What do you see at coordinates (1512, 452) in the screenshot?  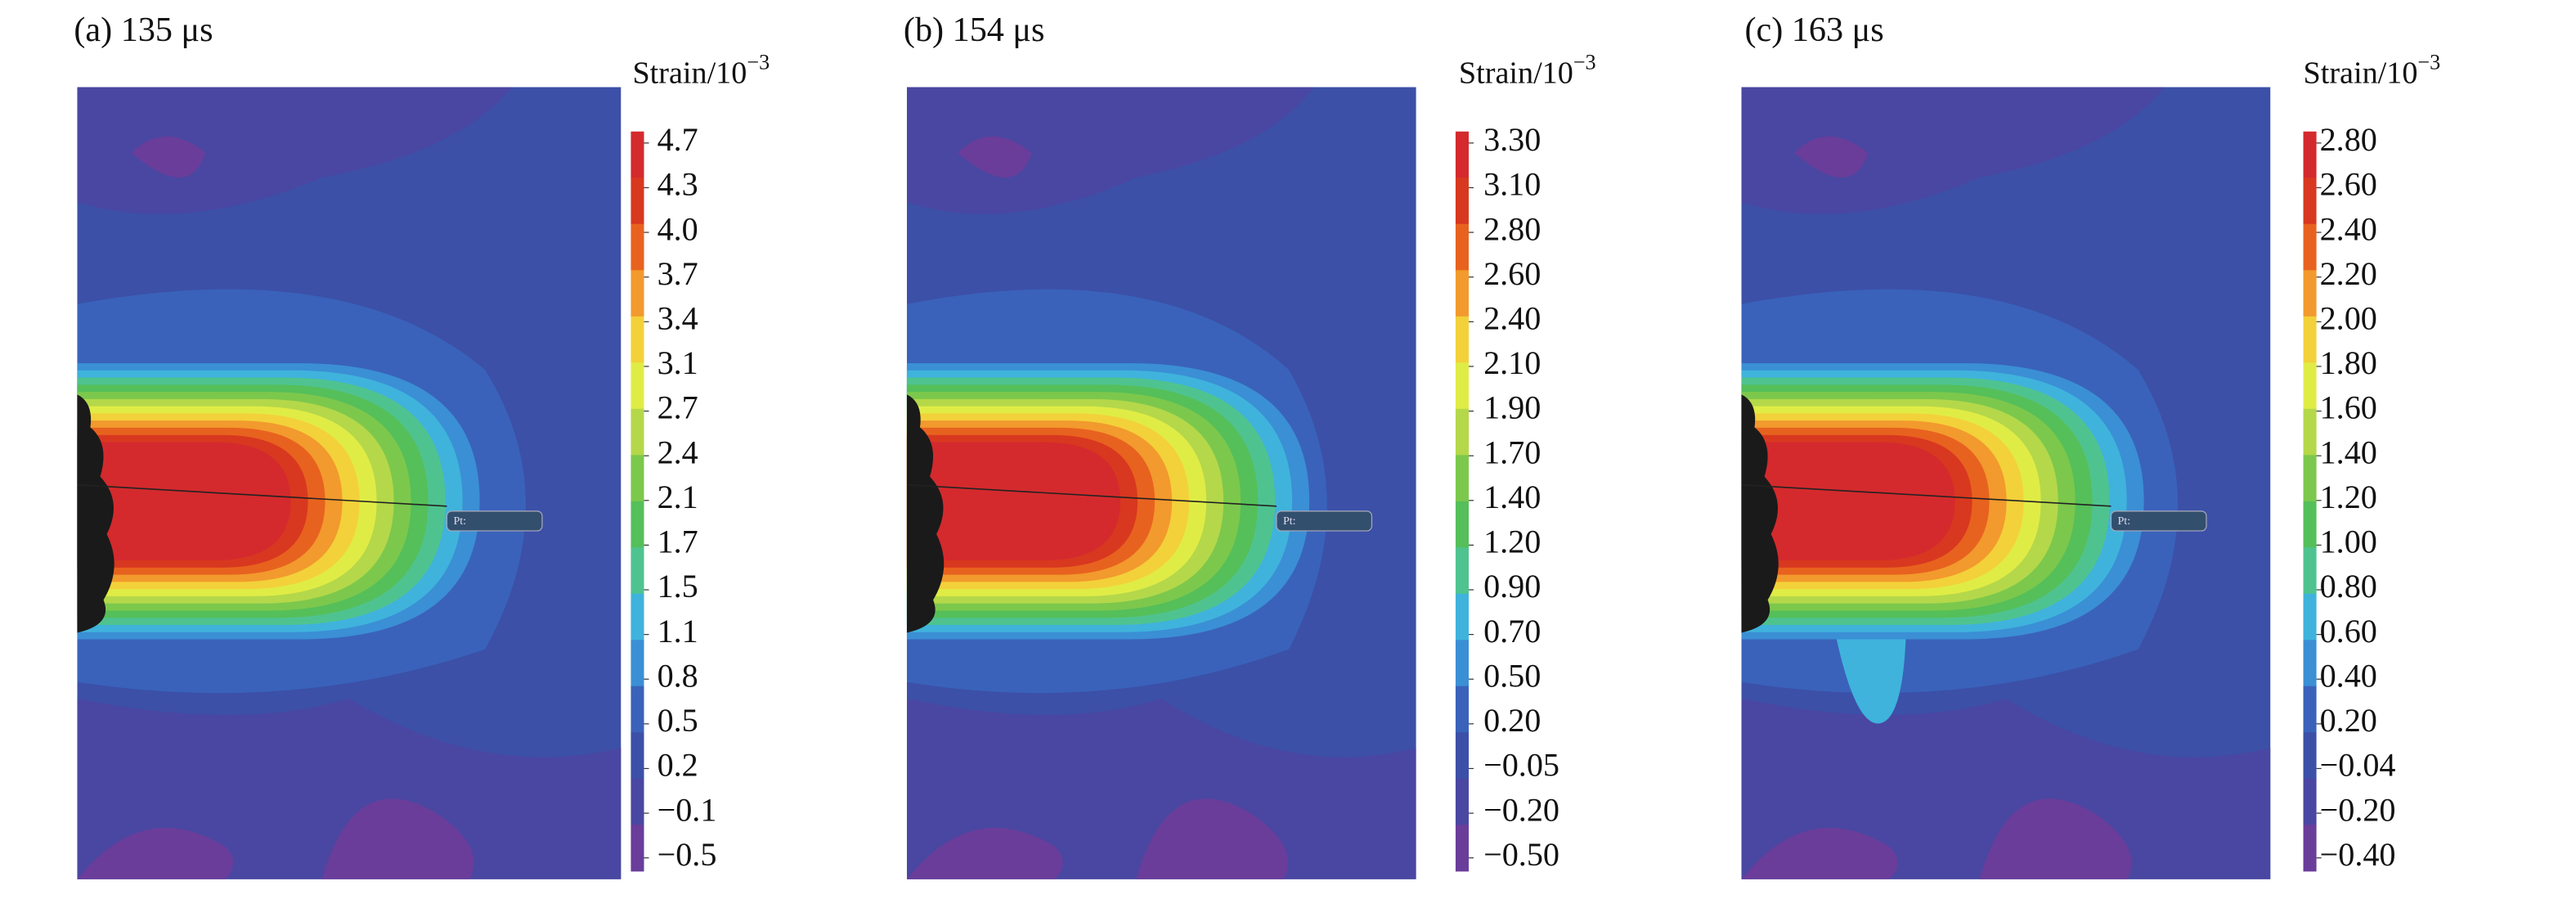 I see `colorbar-tick-label: 1.70` at bounding box center [1512, 452].